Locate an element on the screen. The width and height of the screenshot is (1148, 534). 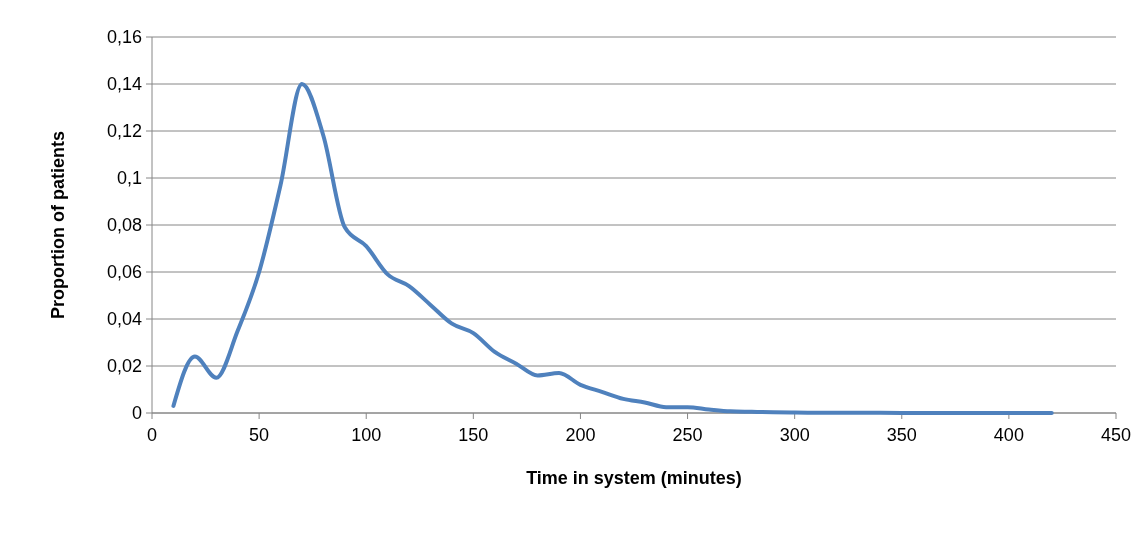
x-tick-label: 300 is located at coordinates (794, 435).